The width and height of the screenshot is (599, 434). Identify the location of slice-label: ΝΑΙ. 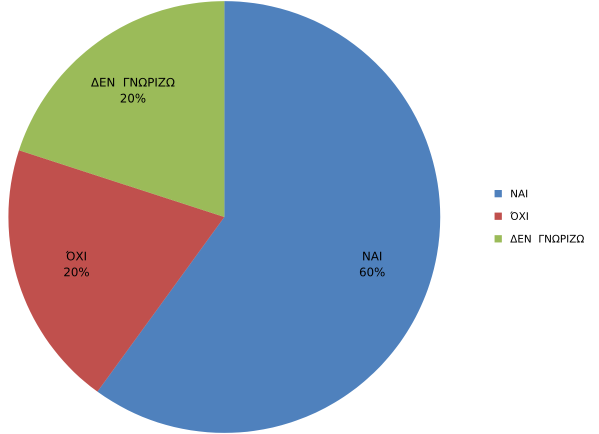
(372, 256).